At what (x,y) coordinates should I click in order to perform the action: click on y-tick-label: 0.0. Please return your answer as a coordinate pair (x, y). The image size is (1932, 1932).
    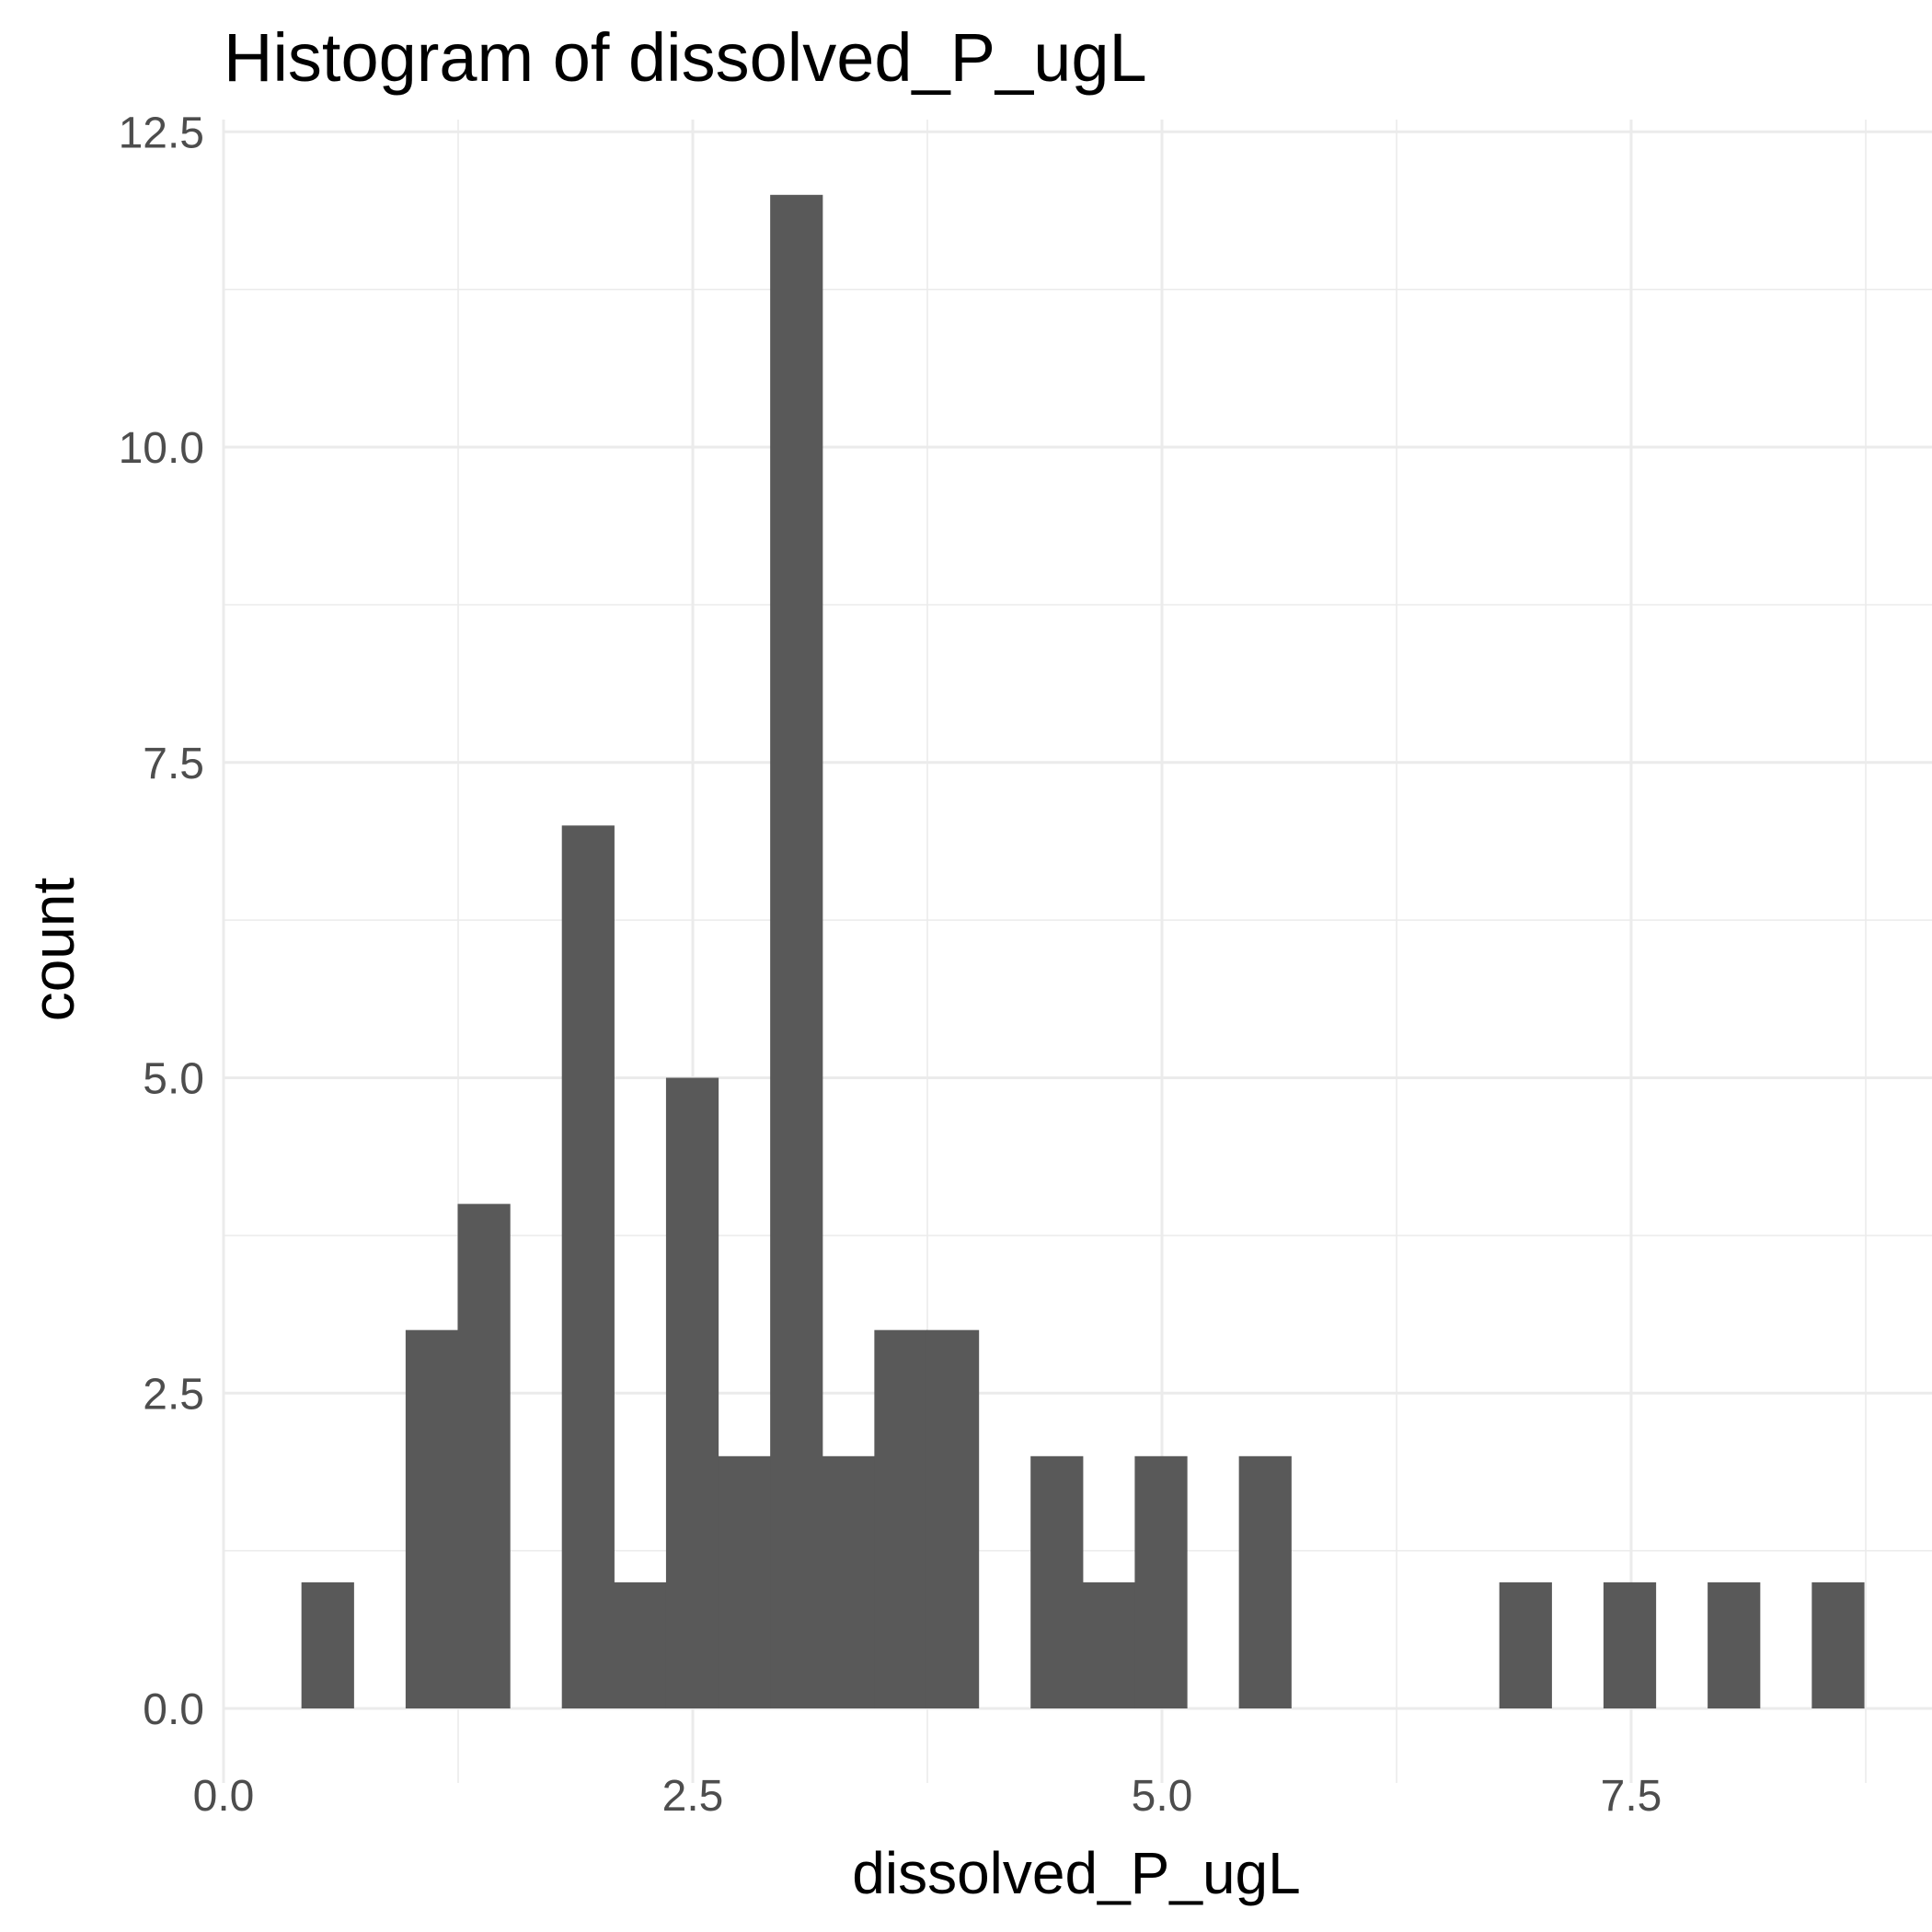
    Looking at the image, I should click on (173, 1709).